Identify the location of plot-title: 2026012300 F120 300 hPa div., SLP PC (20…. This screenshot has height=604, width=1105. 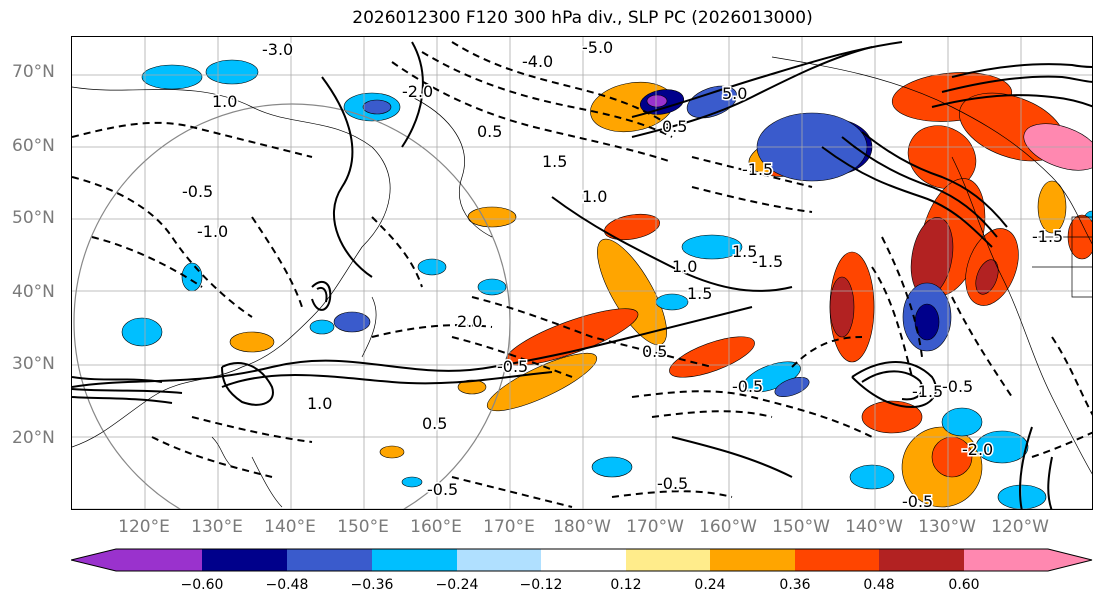
(582, 18).